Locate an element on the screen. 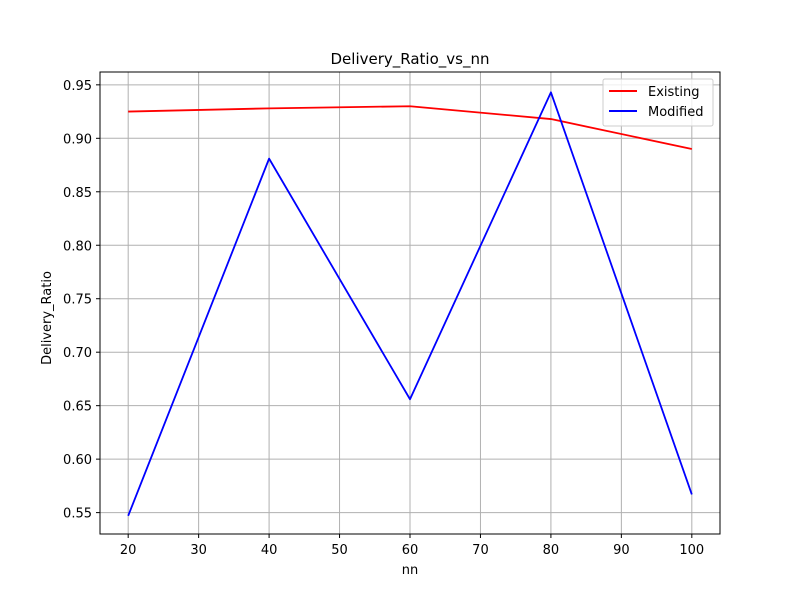  x-tick-label: 60 is located at coordinates (410, 550).